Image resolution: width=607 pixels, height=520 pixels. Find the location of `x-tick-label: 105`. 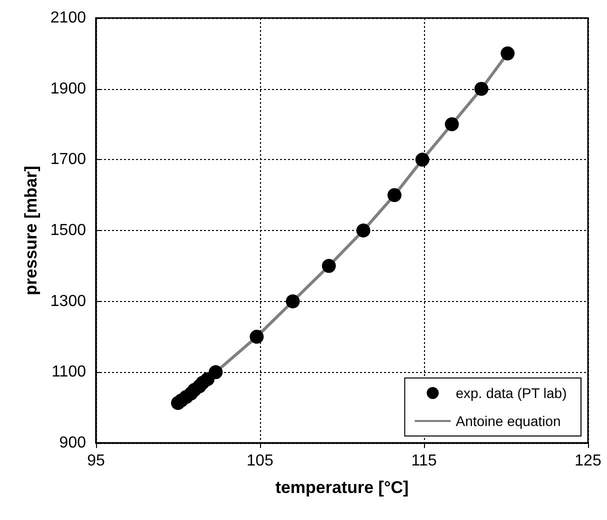

x-tick-label: 105 is located at coordinates (260, 461).